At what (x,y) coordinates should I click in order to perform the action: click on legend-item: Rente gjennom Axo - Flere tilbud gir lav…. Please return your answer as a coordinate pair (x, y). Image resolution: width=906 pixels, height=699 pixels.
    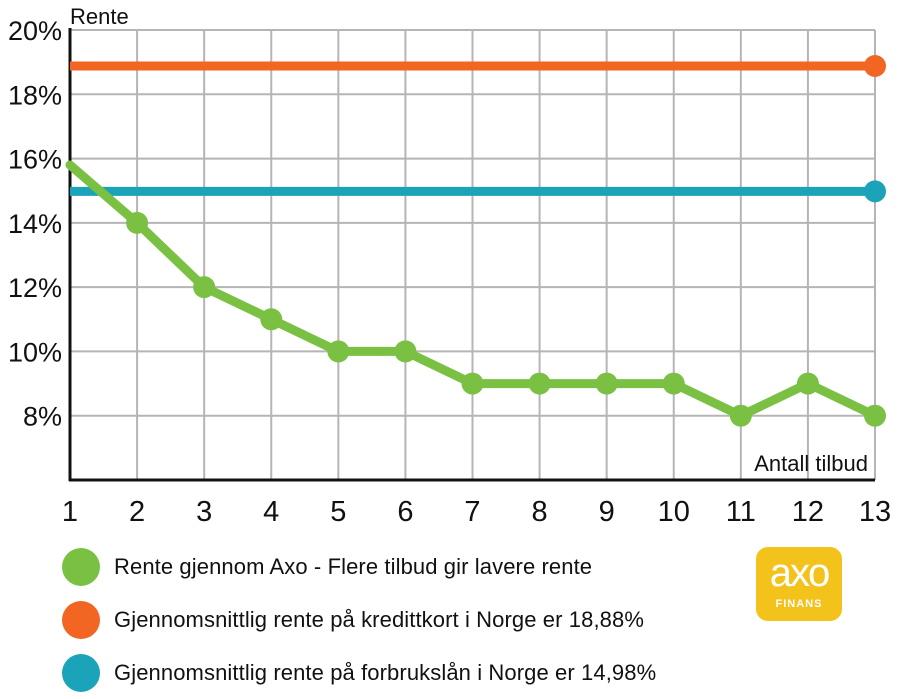
    Looking at the image, I should click on (359, 566).